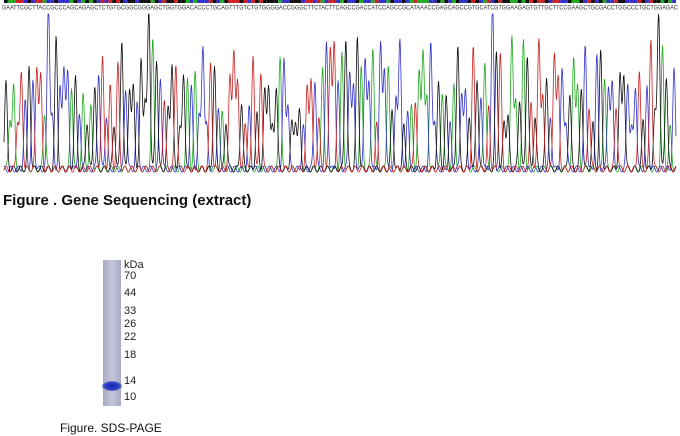 The image size is (680, 436). Describe the element at coordinates (130, 355) in the screenshot. I see `marker-label: 18` at that location.